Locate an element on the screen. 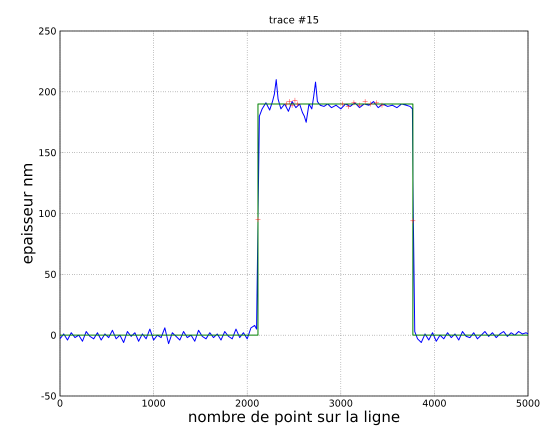  y-tick-label: -50 is located at coordinates (48, 396).